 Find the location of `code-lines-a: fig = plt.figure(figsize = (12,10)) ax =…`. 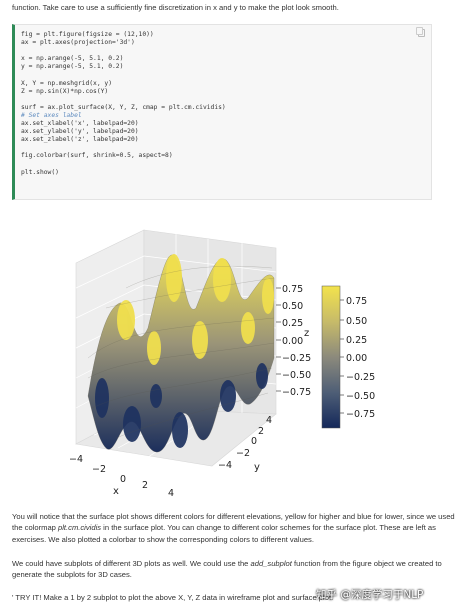

code-lines-a: fig = plt.figure(figsize = (12,10)) ax =… is located at coordinates (123, 71).